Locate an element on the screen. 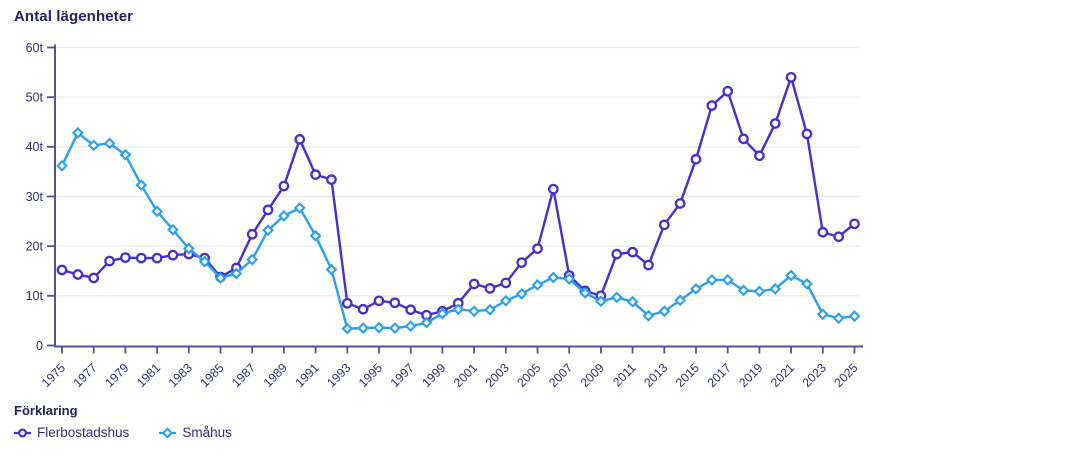 The height and width of the screenshot is (460, 1080). legend-item-flerbostadshus: Flerbostadshus is located at coordinates (71, 432).